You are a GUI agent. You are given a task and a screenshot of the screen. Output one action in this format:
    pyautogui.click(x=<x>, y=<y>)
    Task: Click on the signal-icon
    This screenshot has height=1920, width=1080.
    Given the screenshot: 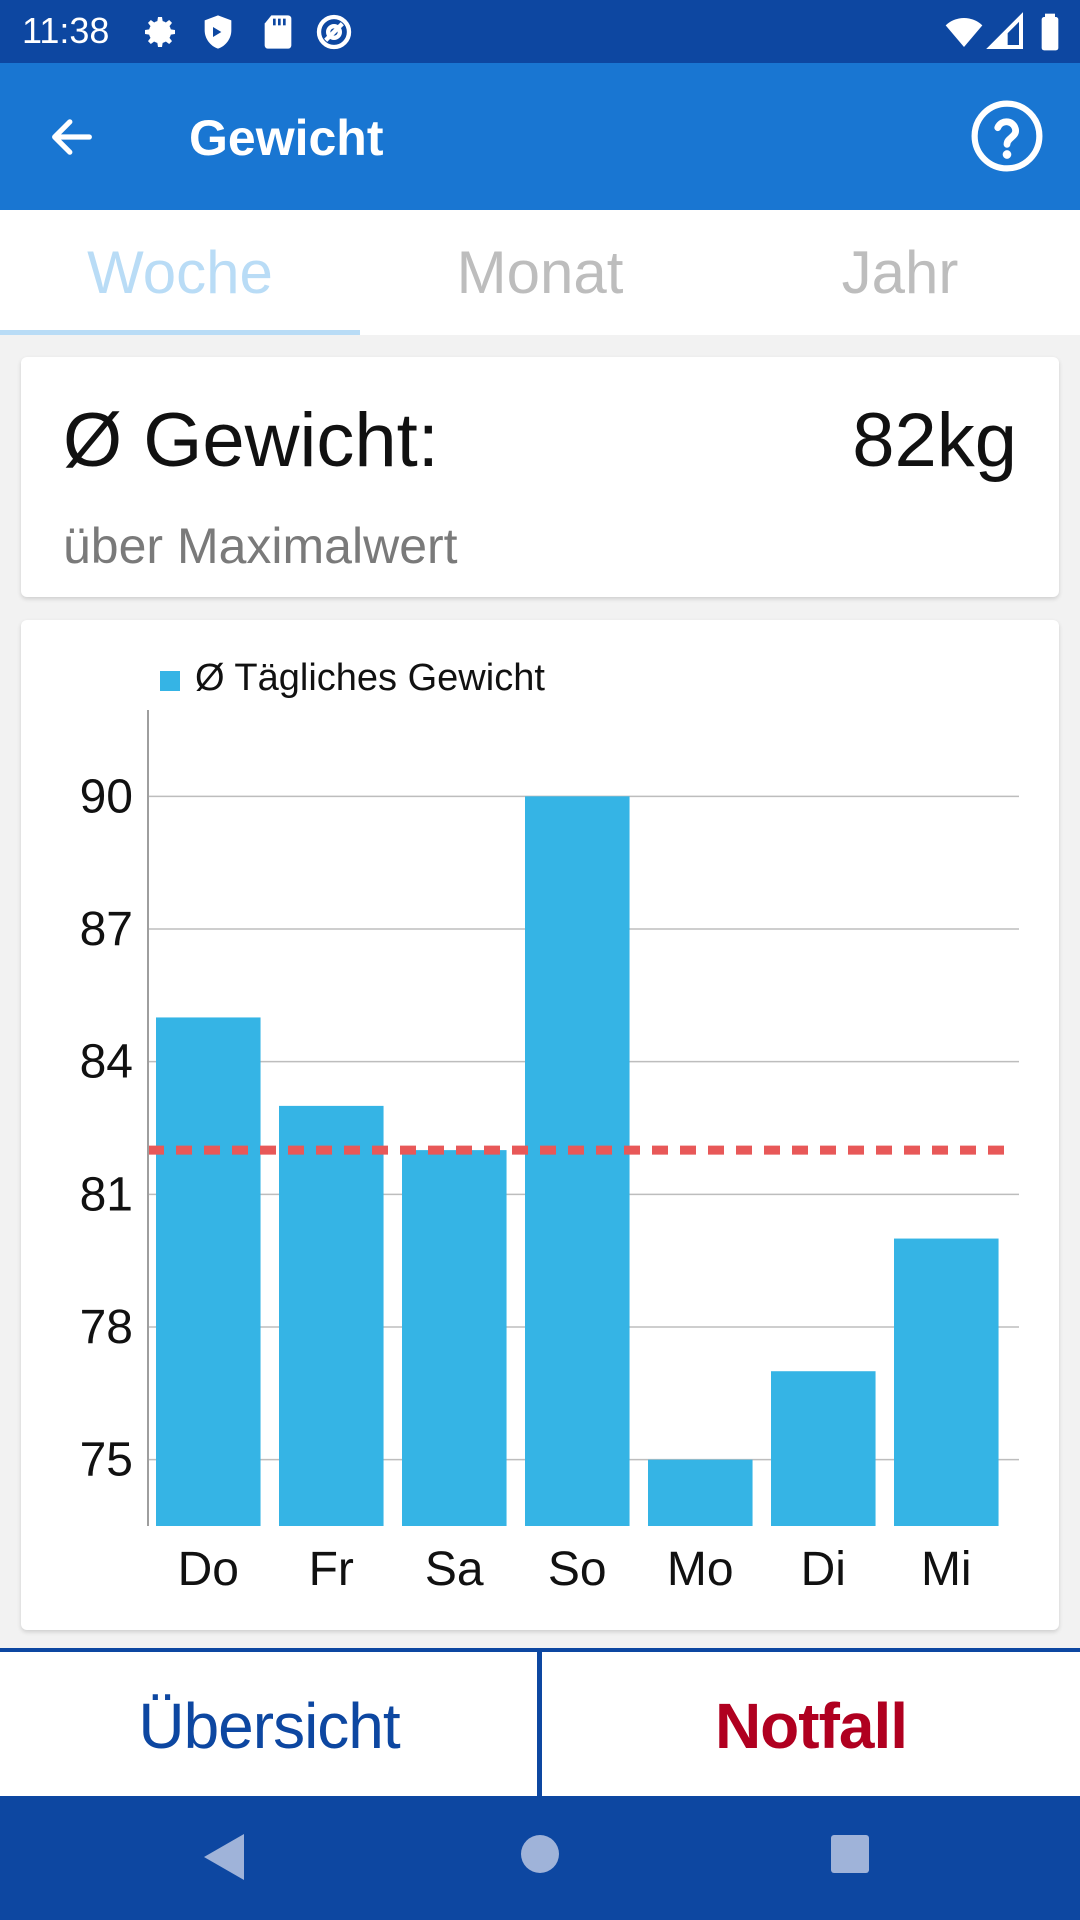 What is the action you would take?
    pyautogui.click(x=1004, y=30)
    